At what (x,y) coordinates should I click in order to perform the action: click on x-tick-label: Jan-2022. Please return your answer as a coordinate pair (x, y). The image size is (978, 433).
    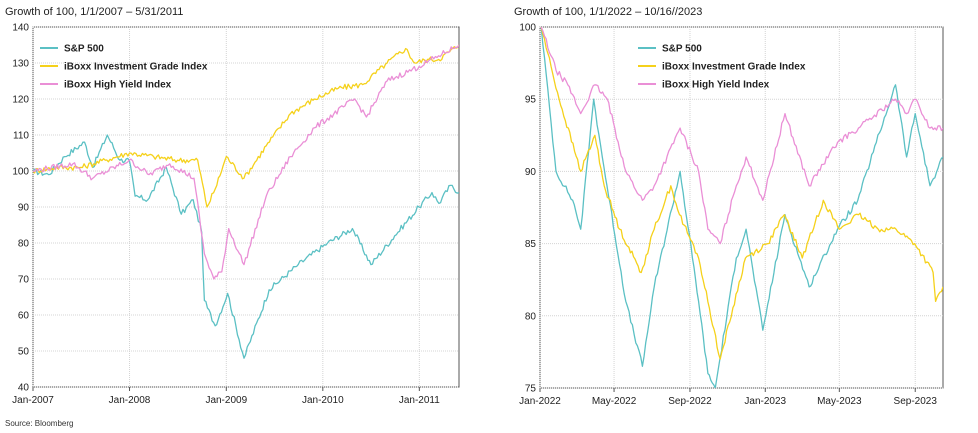
    Looking at the image, I should click on (540, 401).